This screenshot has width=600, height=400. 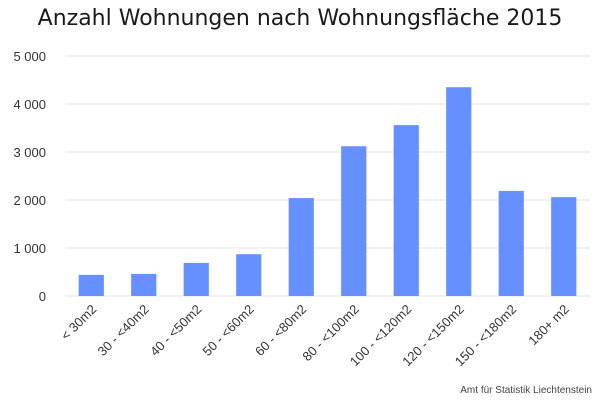 What do you see at coordinates (79, 323) in the screenshot?
I see `x-tick-label: < 30m2` at bounding box center [79, 323].